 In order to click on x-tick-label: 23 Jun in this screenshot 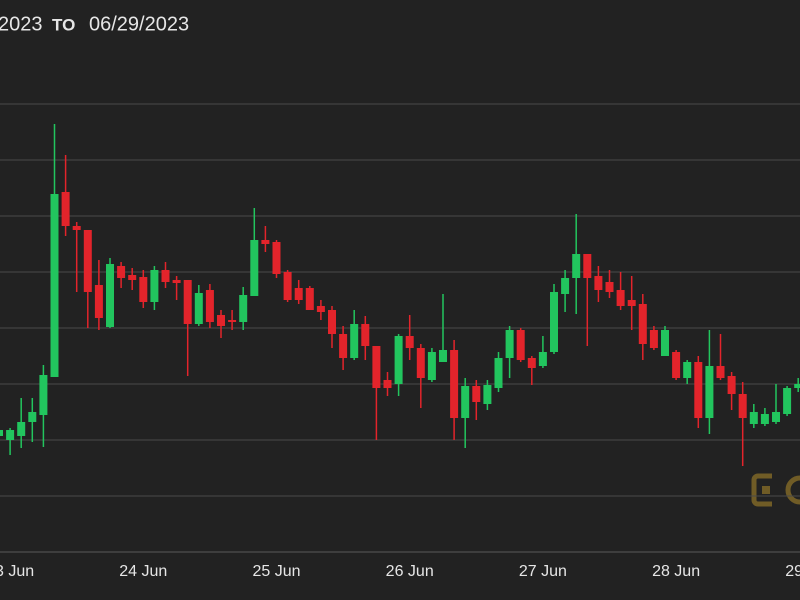, I will do `click(17, 571)`.